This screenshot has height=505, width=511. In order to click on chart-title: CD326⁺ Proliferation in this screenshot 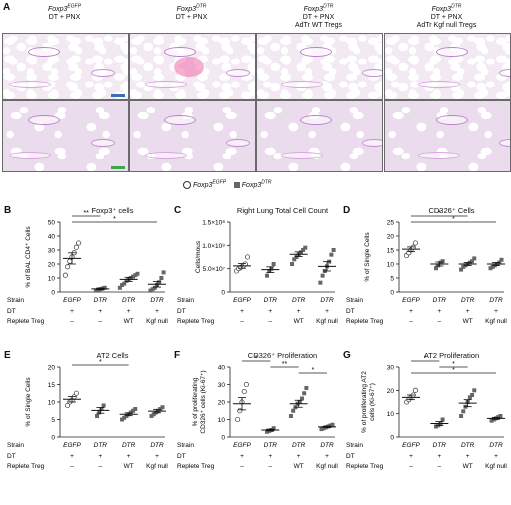, I will do `click(282, 355)`.